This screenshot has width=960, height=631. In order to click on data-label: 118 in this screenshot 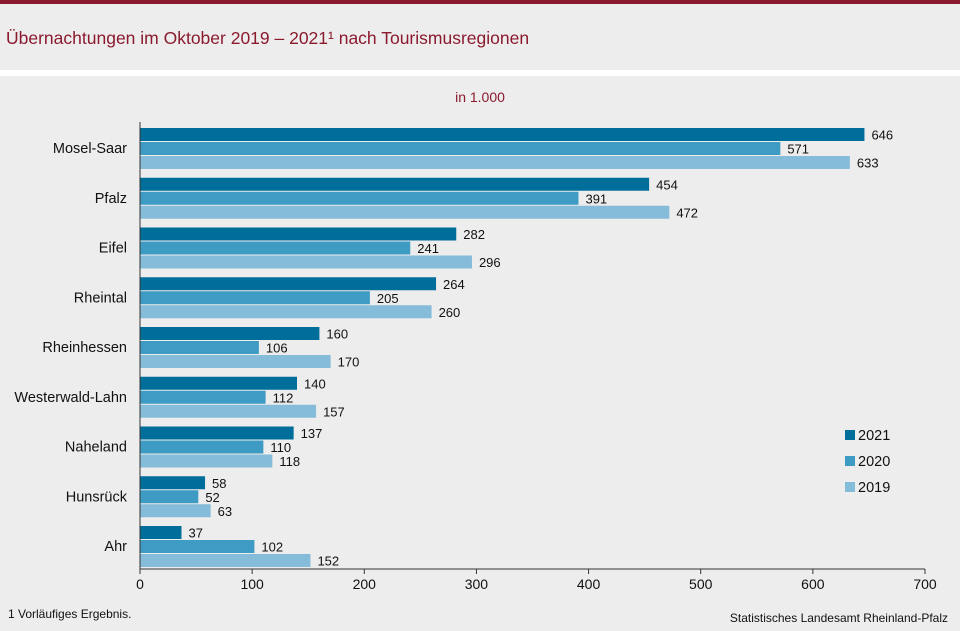, I will do `click(289, 461)`.